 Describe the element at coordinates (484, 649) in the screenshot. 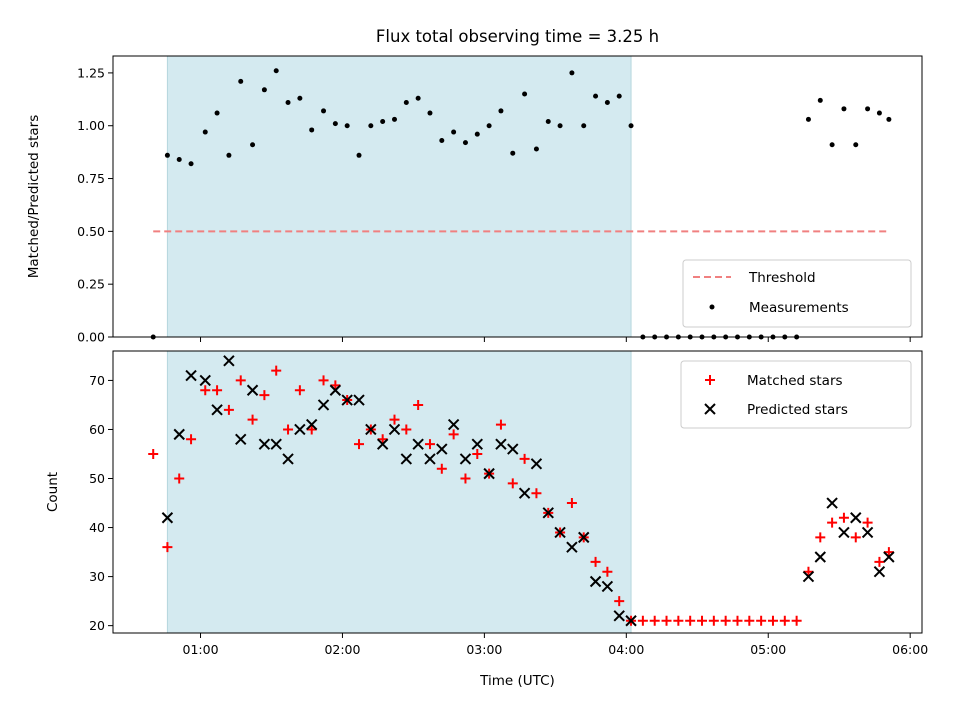

I see `x-tick-label: 03:00` at that location.